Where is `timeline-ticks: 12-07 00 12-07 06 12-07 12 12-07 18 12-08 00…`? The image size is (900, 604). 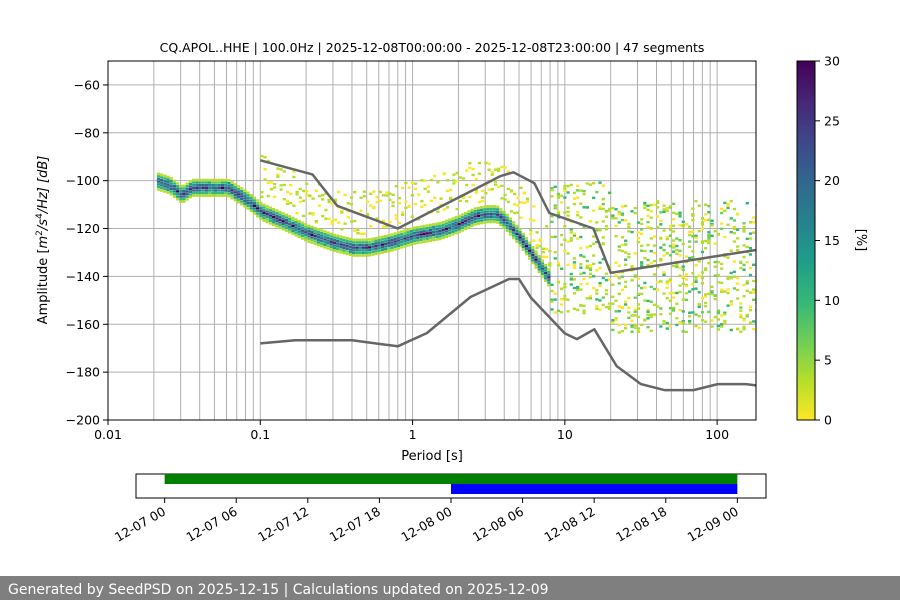 timeline-ticks: 12-07 00 12-07 06 12-07 12 12-07 18 12-08 00… is located at coordinates (426, 521).